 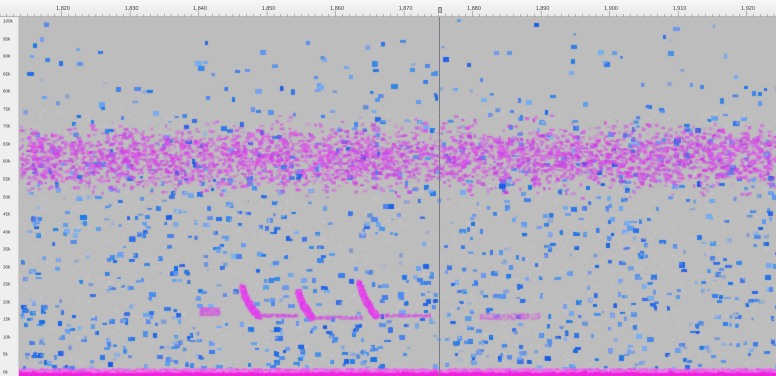 I want to click on frequency-axis-label: 65k, so click(x=7, y=144).